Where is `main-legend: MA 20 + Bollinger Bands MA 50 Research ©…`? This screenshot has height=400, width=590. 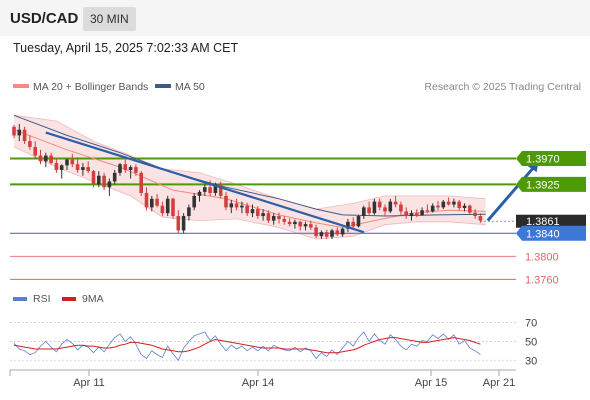 main-legend: MA 20 + Bollinger Bands MA 50 Research ©… is located at coordinates (297, 87).